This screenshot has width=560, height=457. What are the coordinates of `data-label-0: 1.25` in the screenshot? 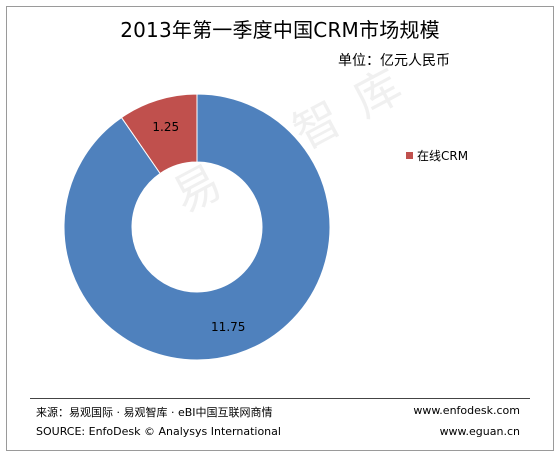 It's located at (165, 127).